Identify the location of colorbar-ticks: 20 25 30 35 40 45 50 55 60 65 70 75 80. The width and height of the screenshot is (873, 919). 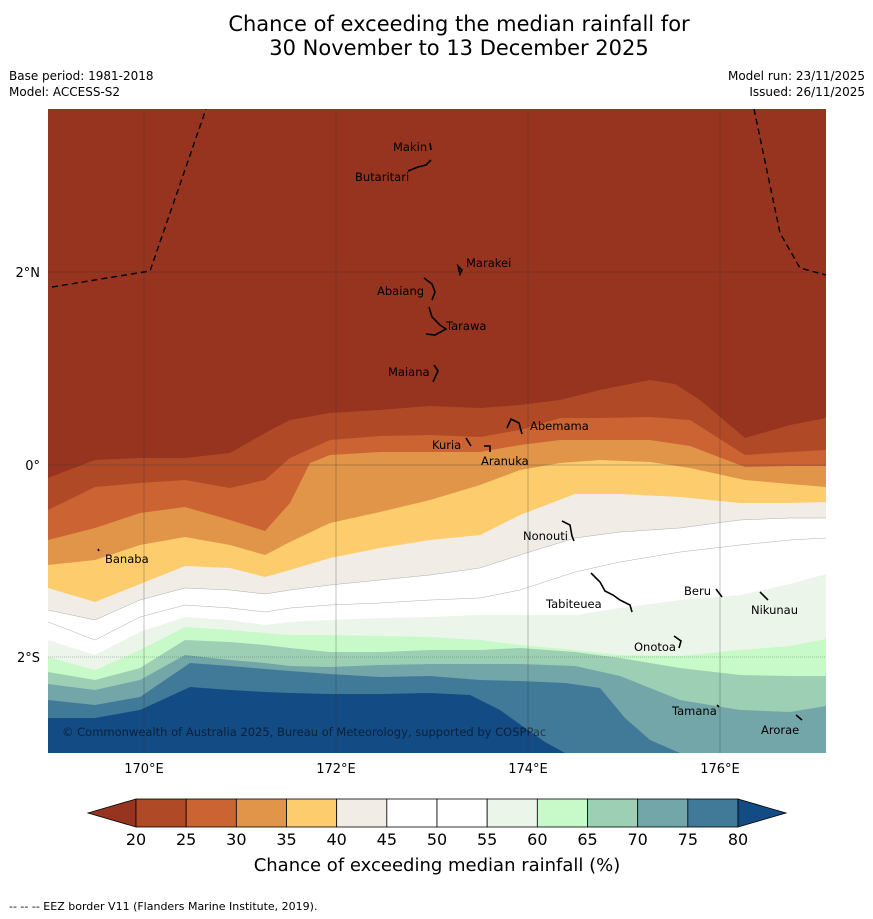
(437, 839).